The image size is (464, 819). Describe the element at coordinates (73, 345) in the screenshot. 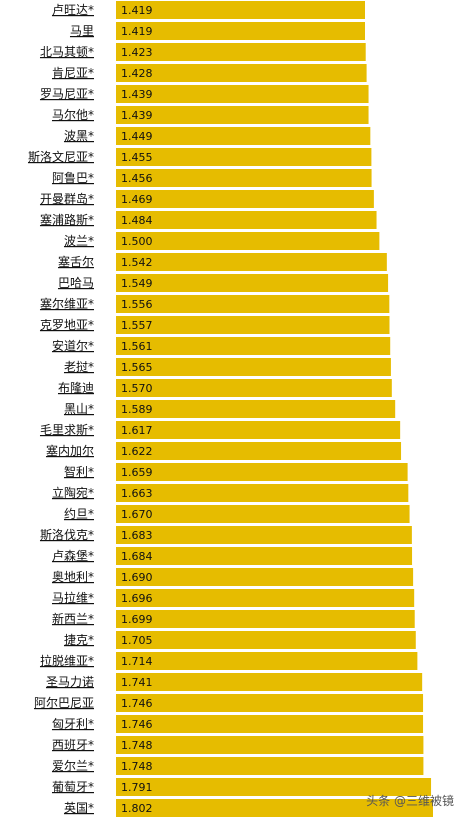

I see `category-label: 安道尔*` at that location.